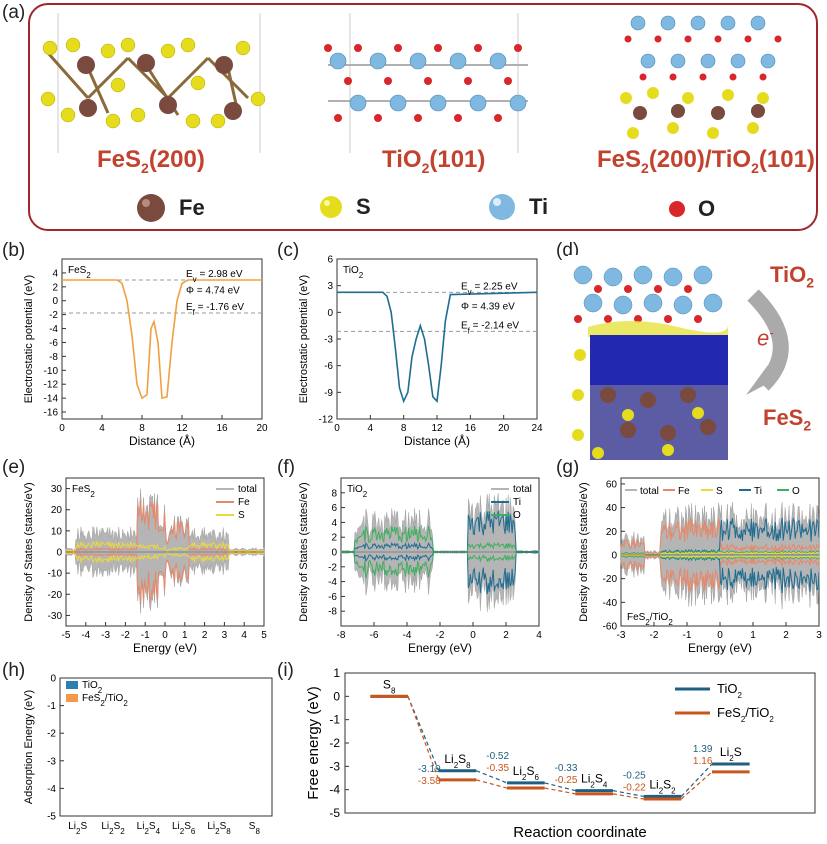  What do you see at coordinates (497, 768) in the screenshot?
I see `chart-i-delta-1-1: -0.35` at bounding box center [497, 768].